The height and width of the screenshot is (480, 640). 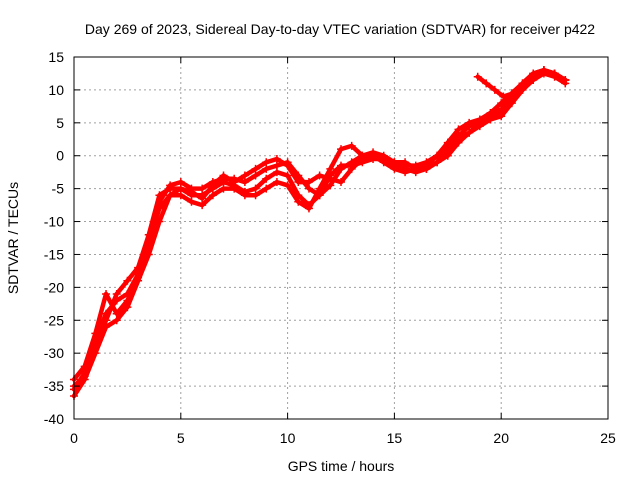 What do you see at coordinates (74, 438) in the screenshot?
I see `x-tick-label: 0` at bounding box center [74, 438].